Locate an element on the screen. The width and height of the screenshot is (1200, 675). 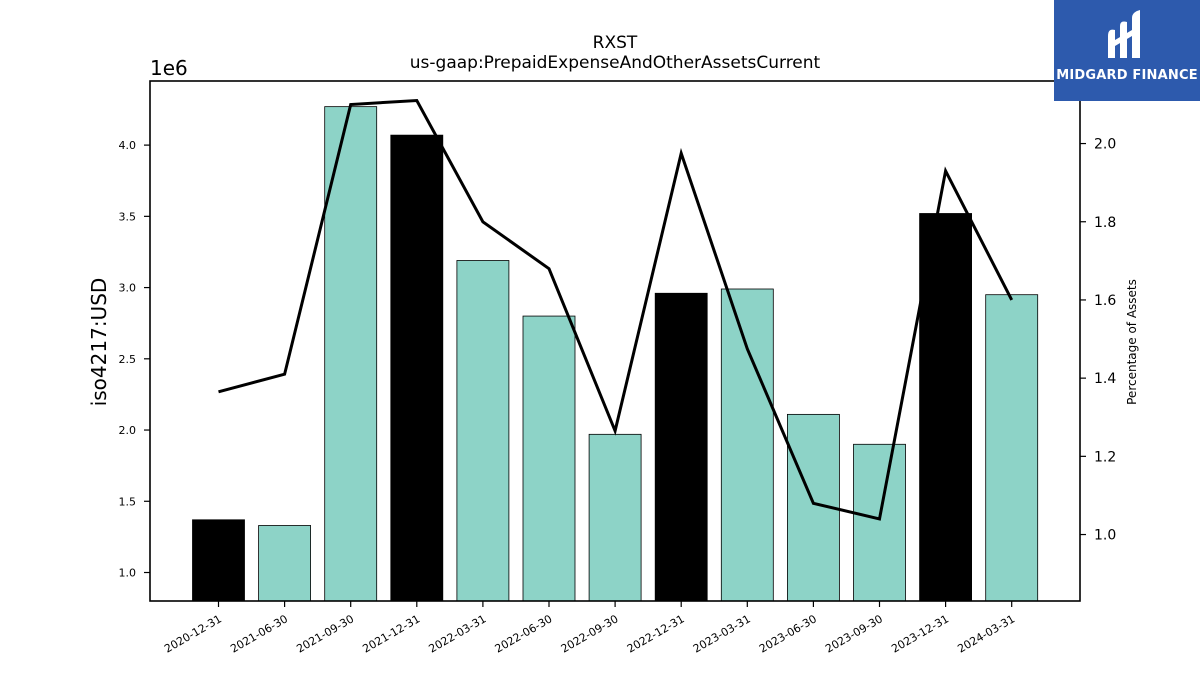
y2-tick-label: 1.6 is located at coordinates (1105, 301).